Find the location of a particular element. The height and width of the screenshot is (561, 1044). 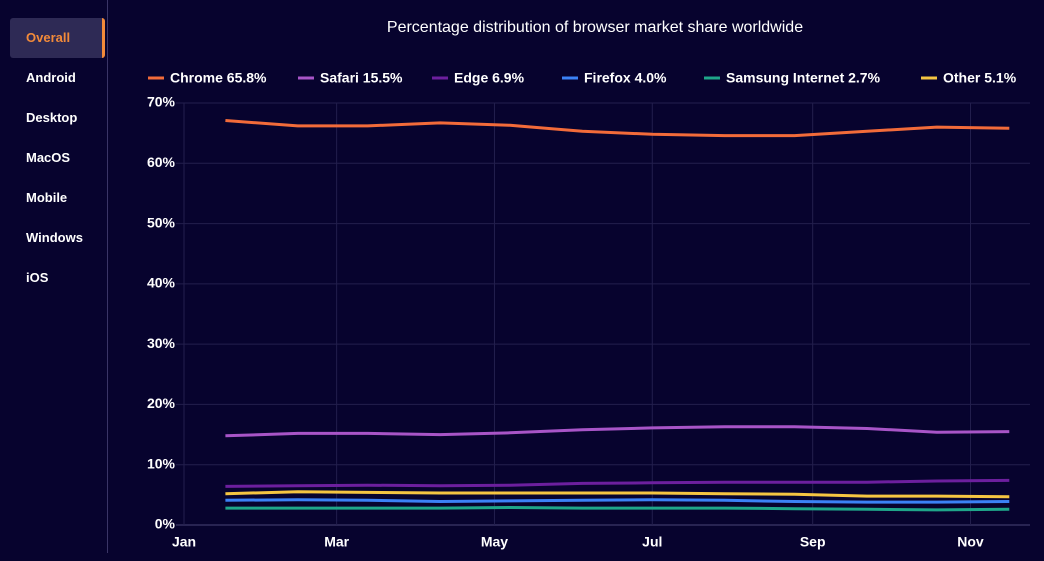

x-tick-label: Jul is located at coordinates (652, 542).